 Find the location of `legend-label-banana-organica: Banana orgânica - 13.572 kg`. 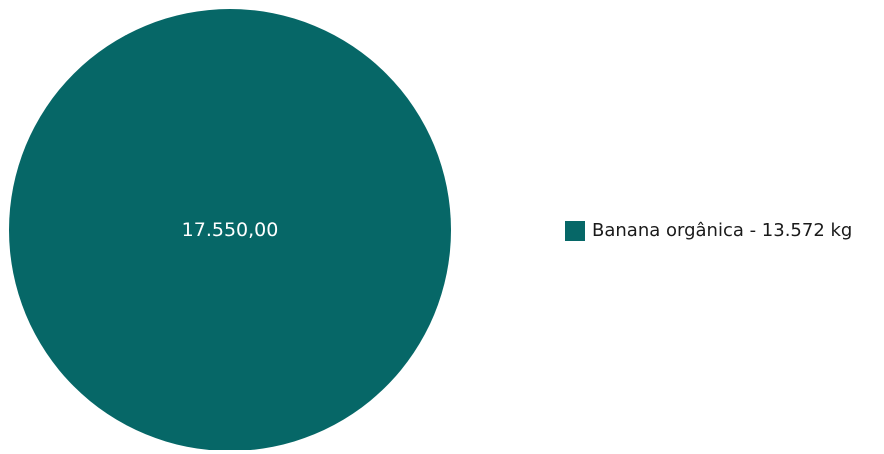

legend-label-banana-organica: Banana orgânica - 13.572 kg is located at coordinates (722, 230).